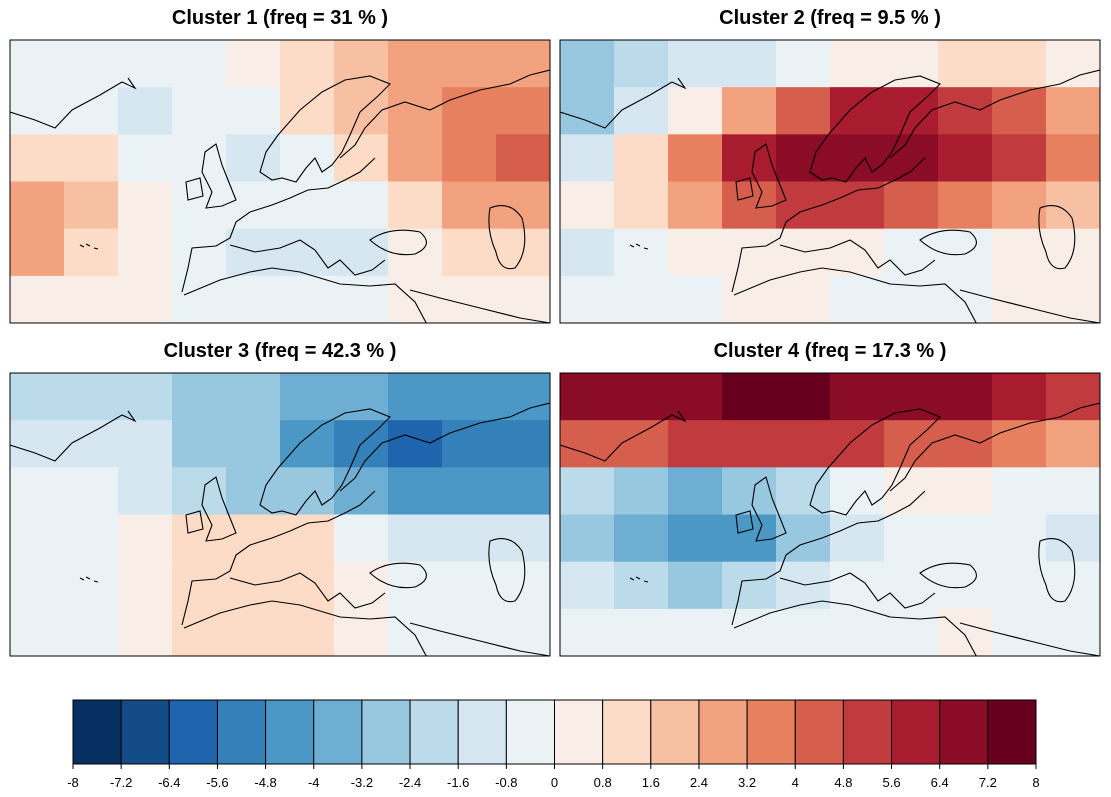 The width and height of the screenshot is (1111, 797). What do you see at coordinates (747, 782) in the screenshot?
I see `colorbar-tick-label: 3.2` at bounding box center [747, 782].